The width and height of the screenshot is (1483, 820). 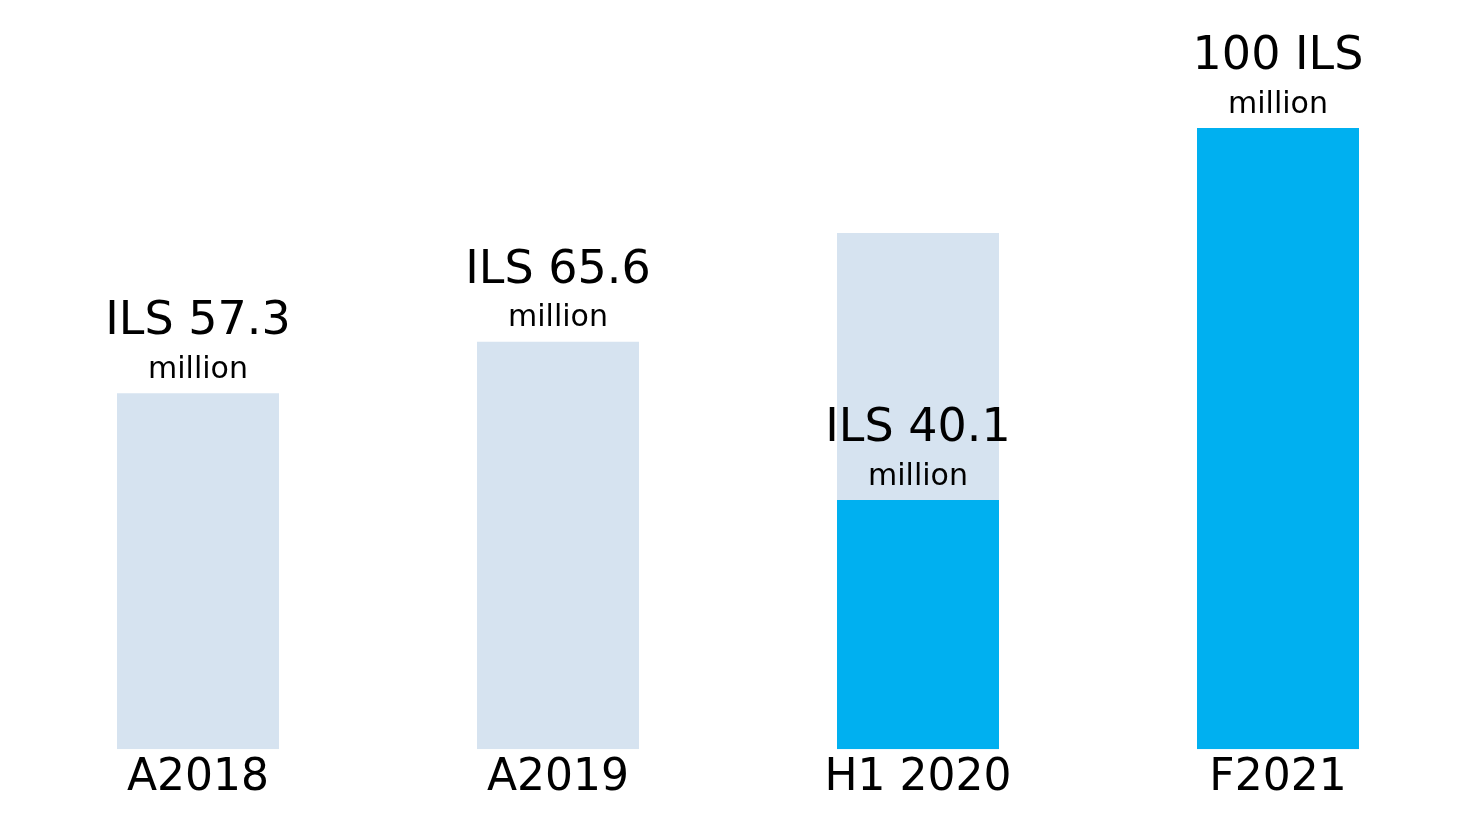 What do you see at coordinates (918, 775) in the screenshot?
I see `x-tick-label: H1 2020` at bounding box center [918, 775].